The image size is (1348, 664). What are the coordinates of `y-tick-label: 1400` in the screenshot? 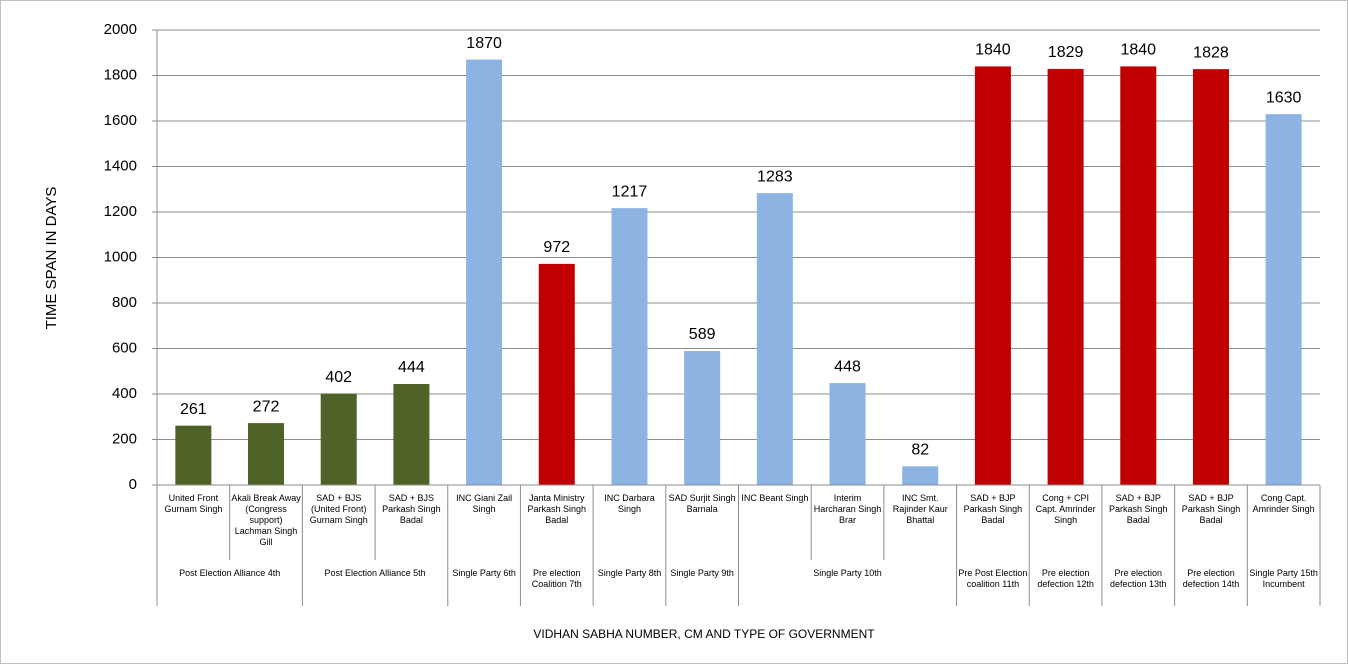 It's located at (120, 165).